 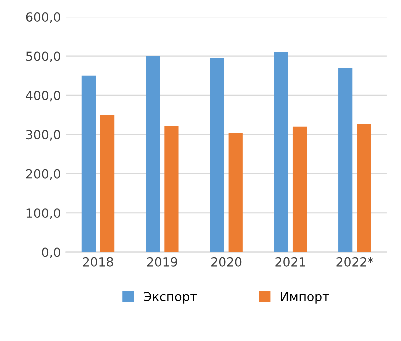 I want to click on x-tick-label: 2022*, so click(x=355, y=262).